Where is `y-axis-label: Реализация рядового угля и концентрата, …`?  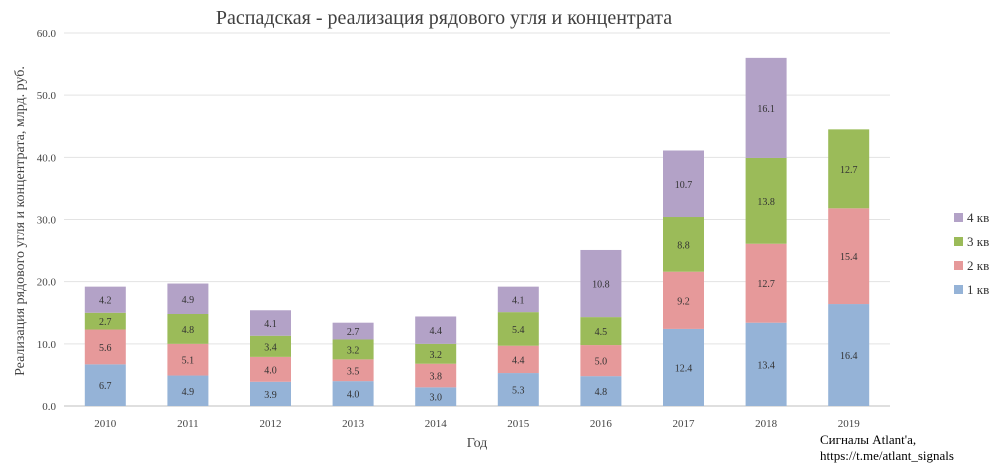
y-axis-label: Реализация рядового угля и концентрата, … is located at coordinates (20, 221).